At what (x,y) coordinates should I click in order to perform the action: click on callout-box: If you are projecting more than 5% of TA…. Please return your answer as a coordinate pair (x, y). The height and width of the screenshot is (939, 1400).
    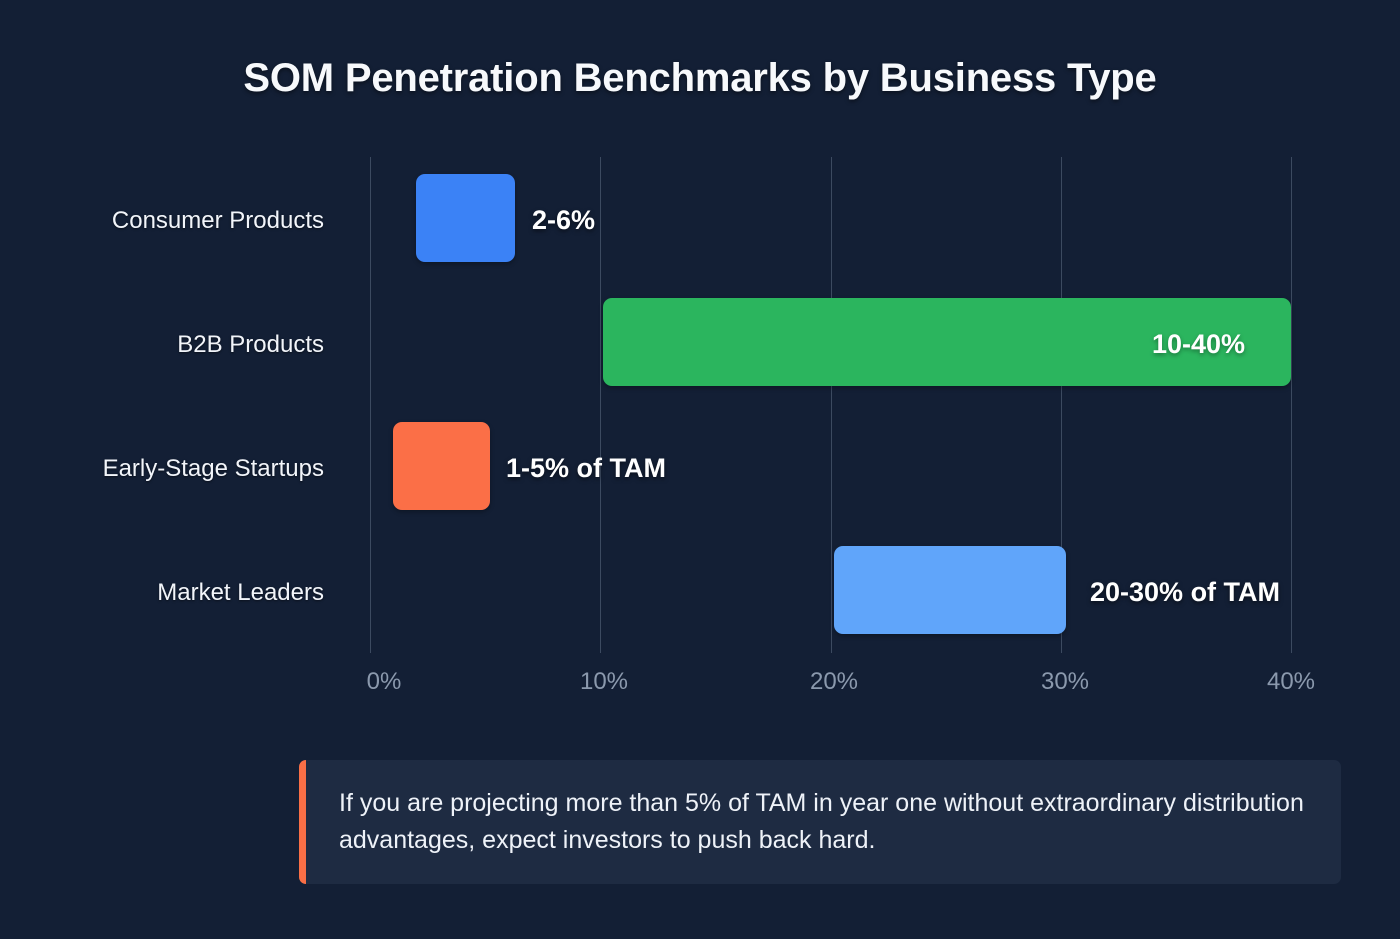
    Looking at the image, I should click on (820, 822).